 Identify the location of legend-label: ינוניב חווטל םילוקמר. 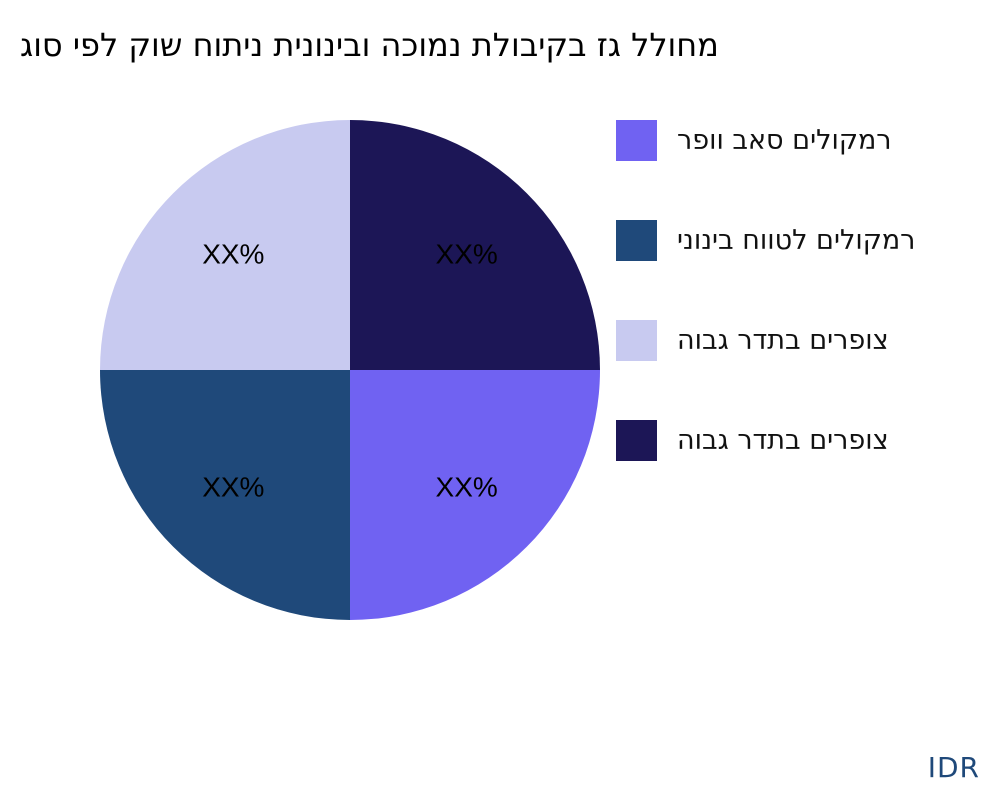
(796, 240).